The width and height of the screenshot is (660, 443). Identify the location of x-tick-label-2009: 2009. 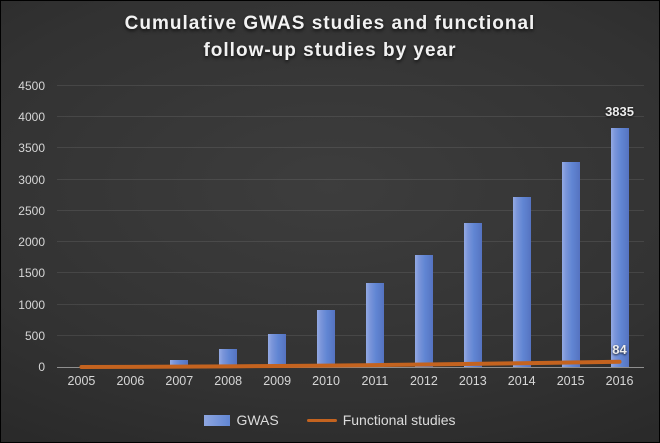
(277, 381).